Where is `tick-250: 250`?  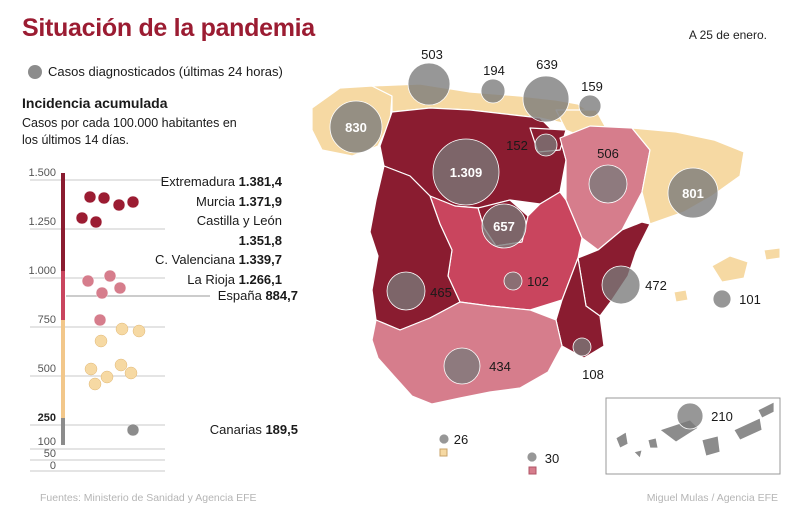 tick-250: 250 is located at coordinates (47, 418).